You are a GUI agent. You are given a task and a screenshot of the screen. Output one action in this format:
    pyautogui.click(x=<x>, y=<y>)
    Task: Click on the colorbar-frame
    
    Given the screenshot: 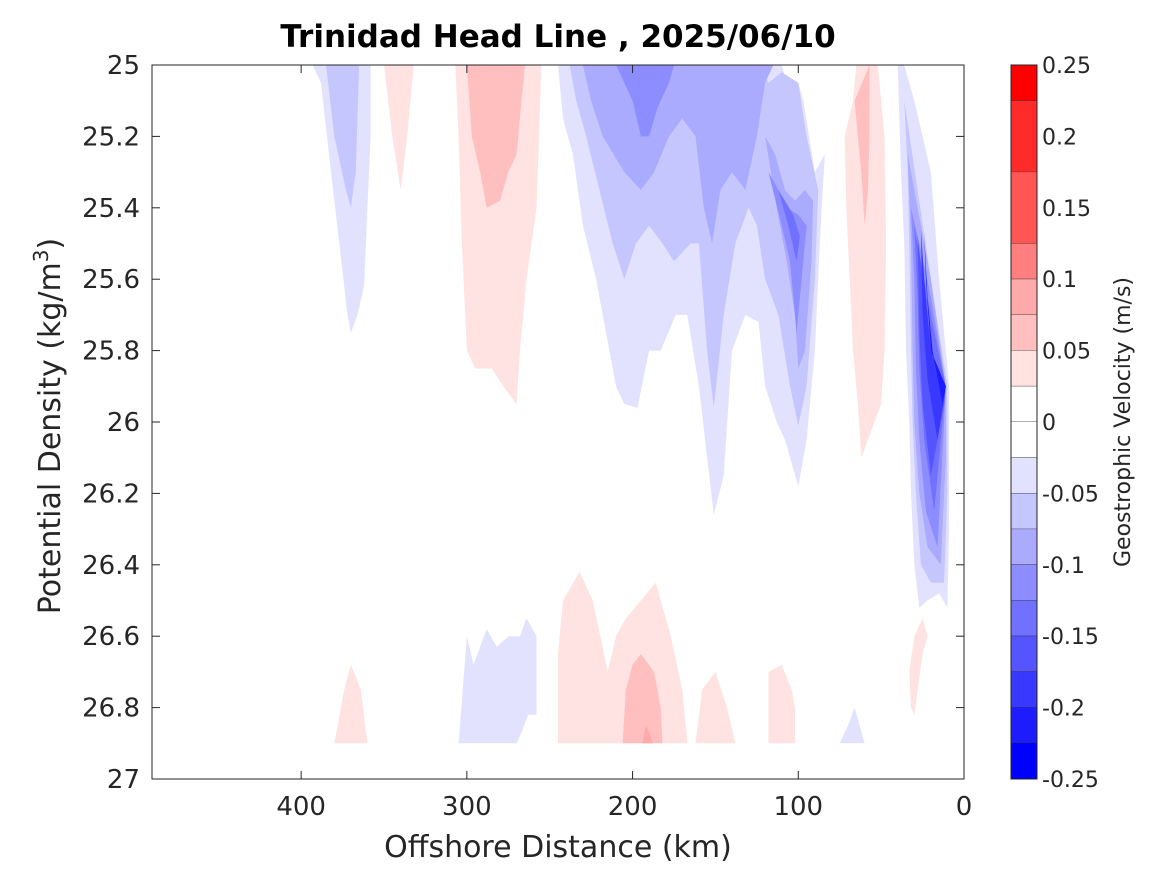 What is the action you would take?
    pyautogui.click(x=1024, y=422)
    